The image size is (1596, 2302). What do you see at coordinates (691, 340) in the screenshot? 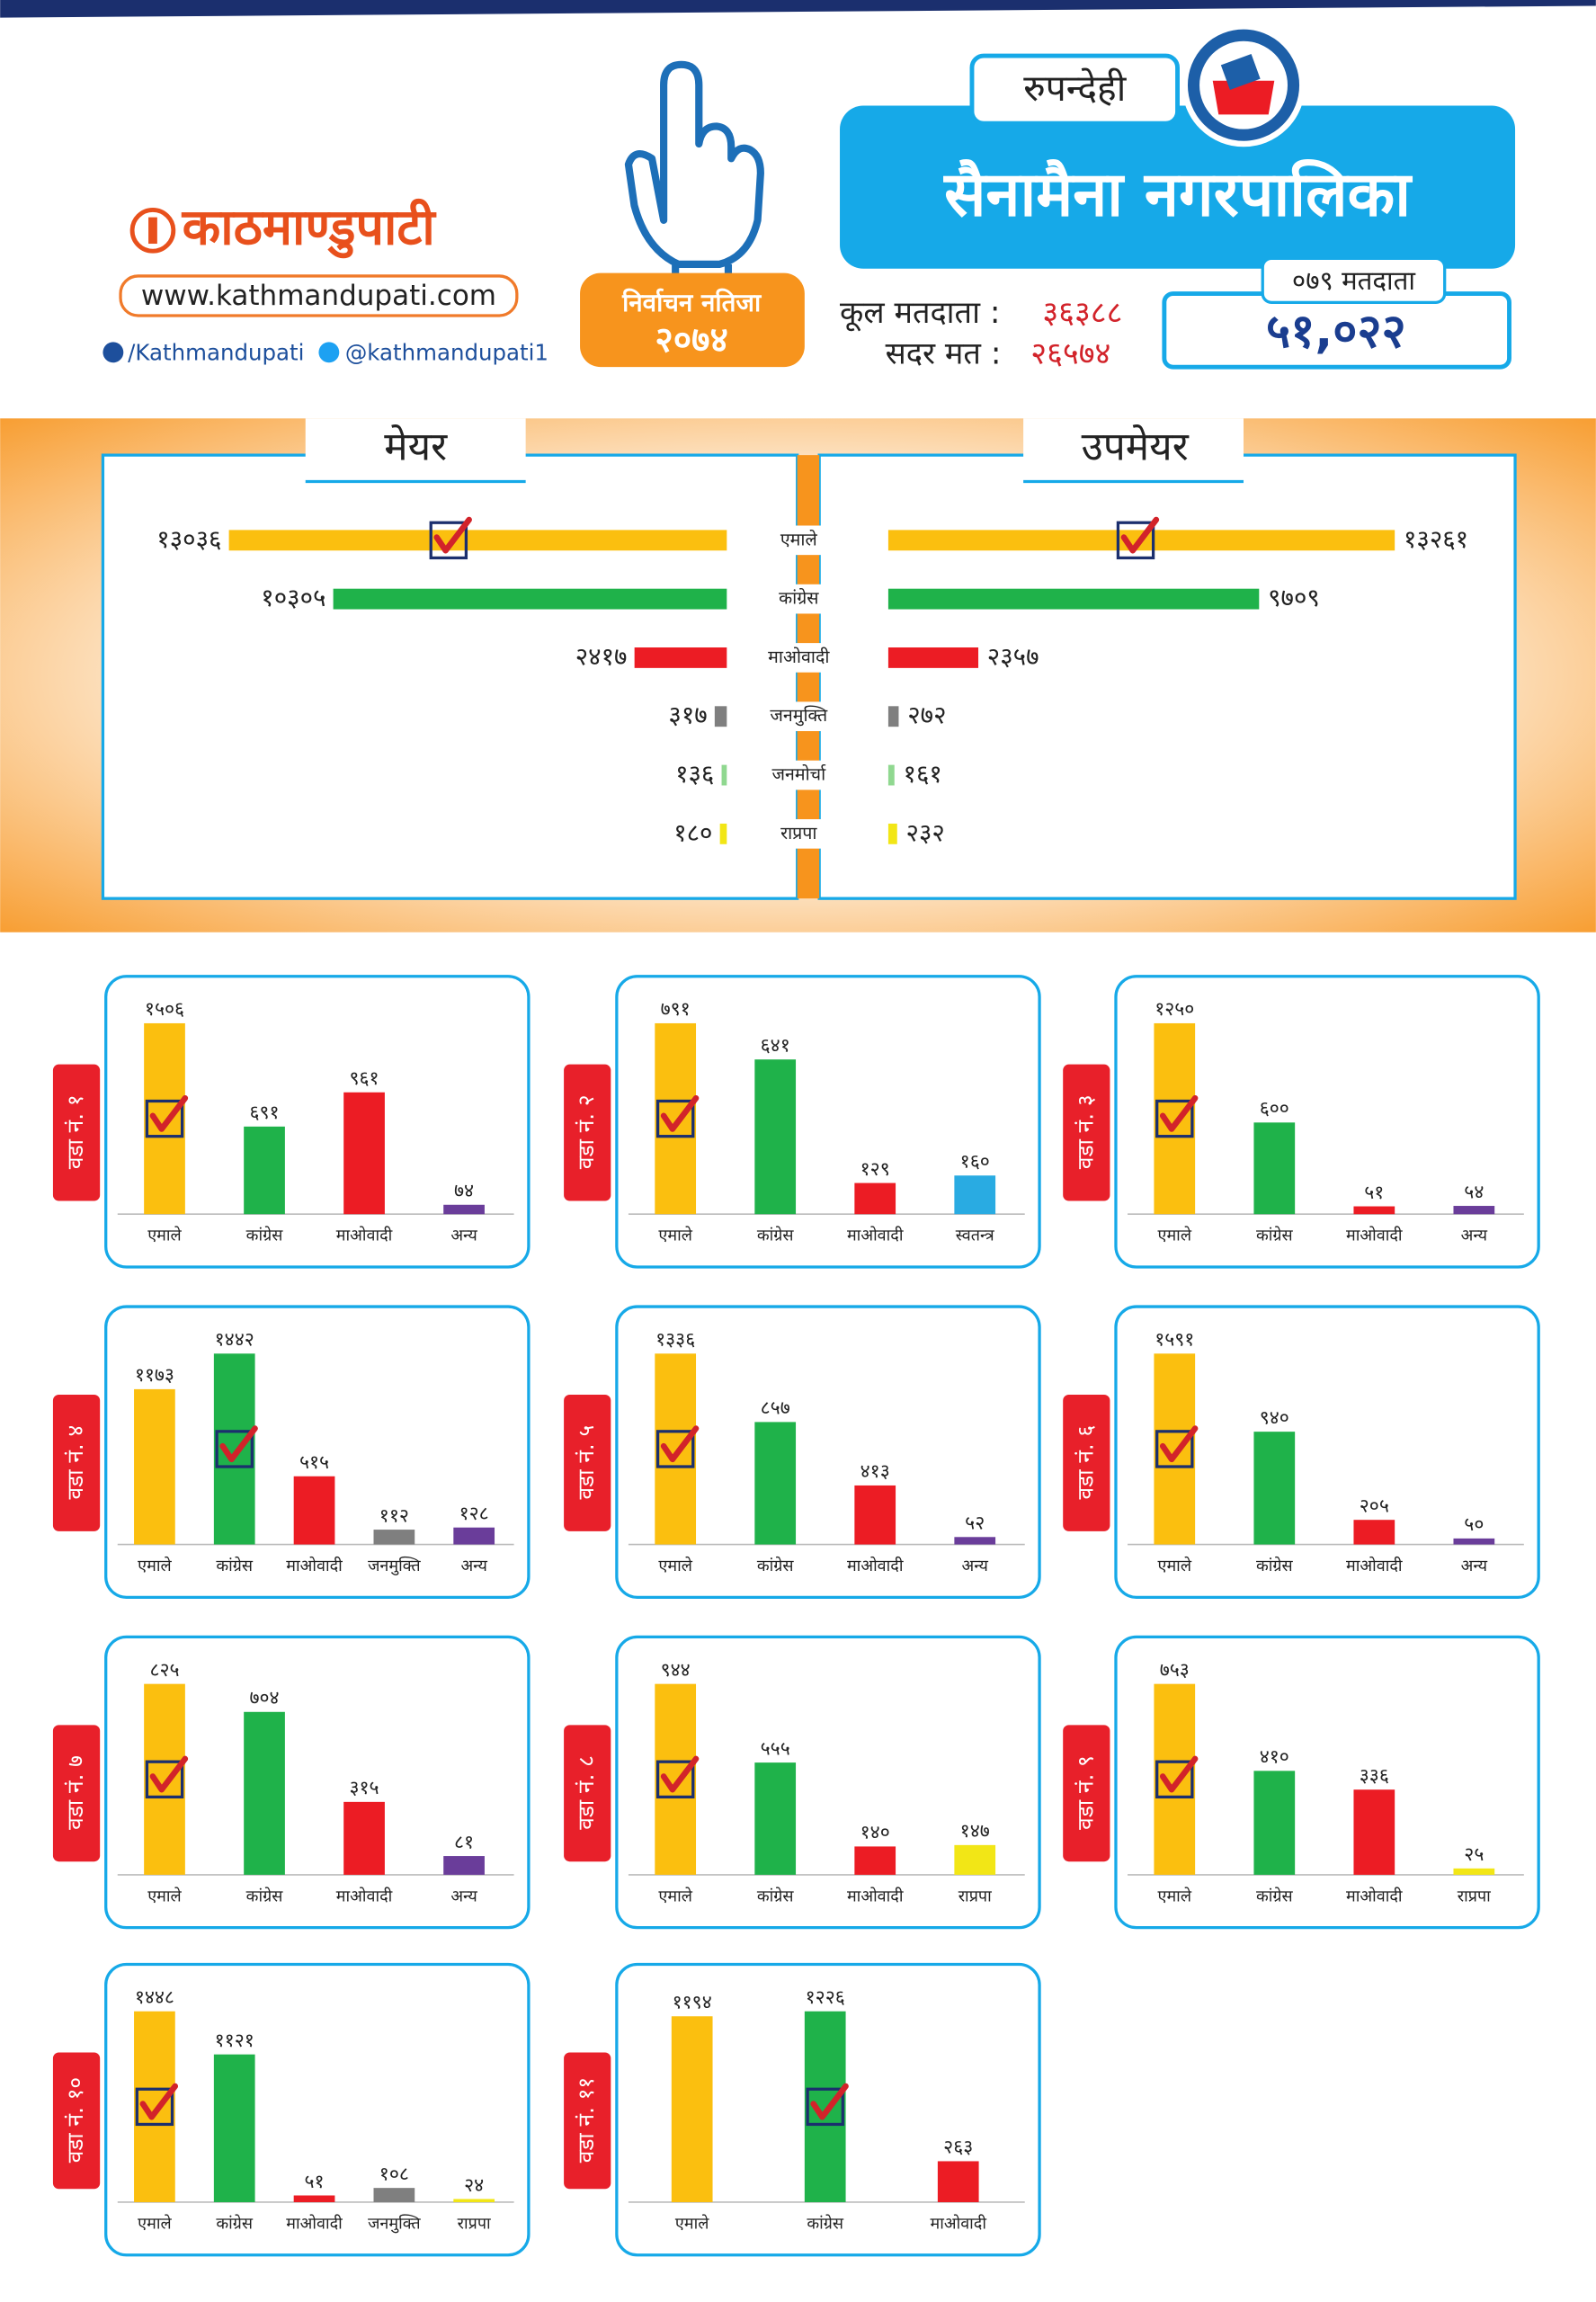
I see `election-year: २०७४` at bounding box center [691, 340].